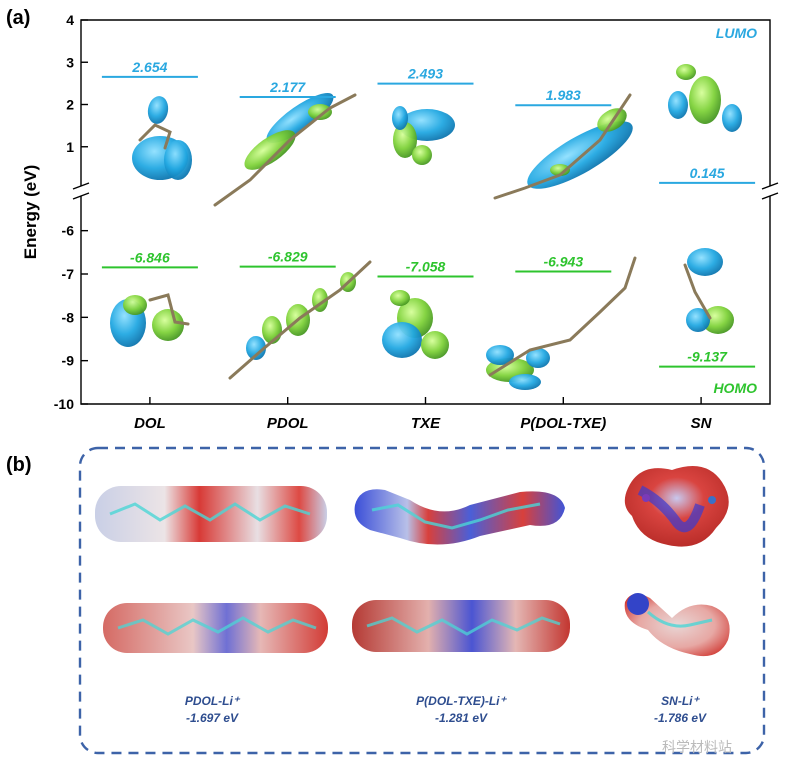 This screenshot has width=786, height=764. Describe the element at coordinates (70, 62) in the screenshot. I see `y-tick-label: 3` at that location.